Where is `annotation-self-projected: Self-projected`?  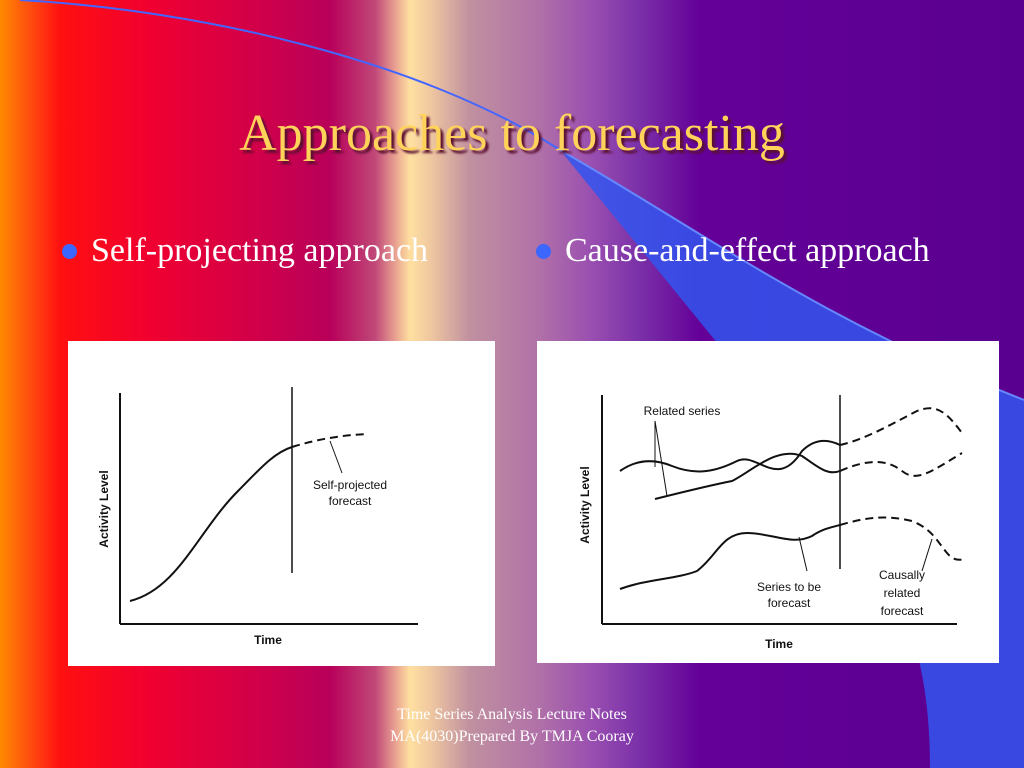 annotation-self-projected: Self-projected is located at coordinates (350, 485).